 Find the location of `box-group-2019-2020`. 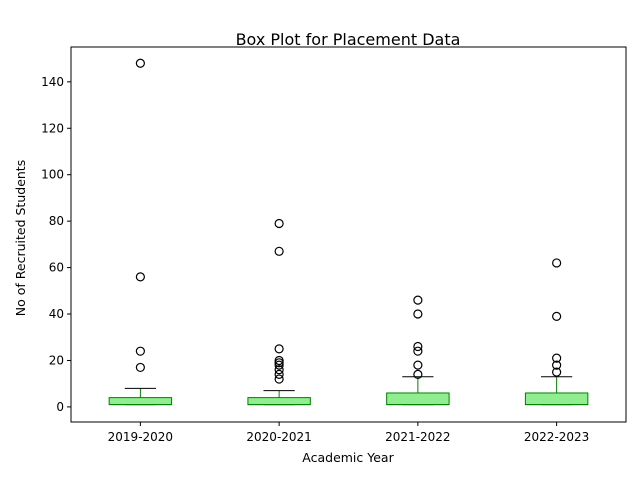

box-group-2019-2020 is located at coordinates (140, 232).